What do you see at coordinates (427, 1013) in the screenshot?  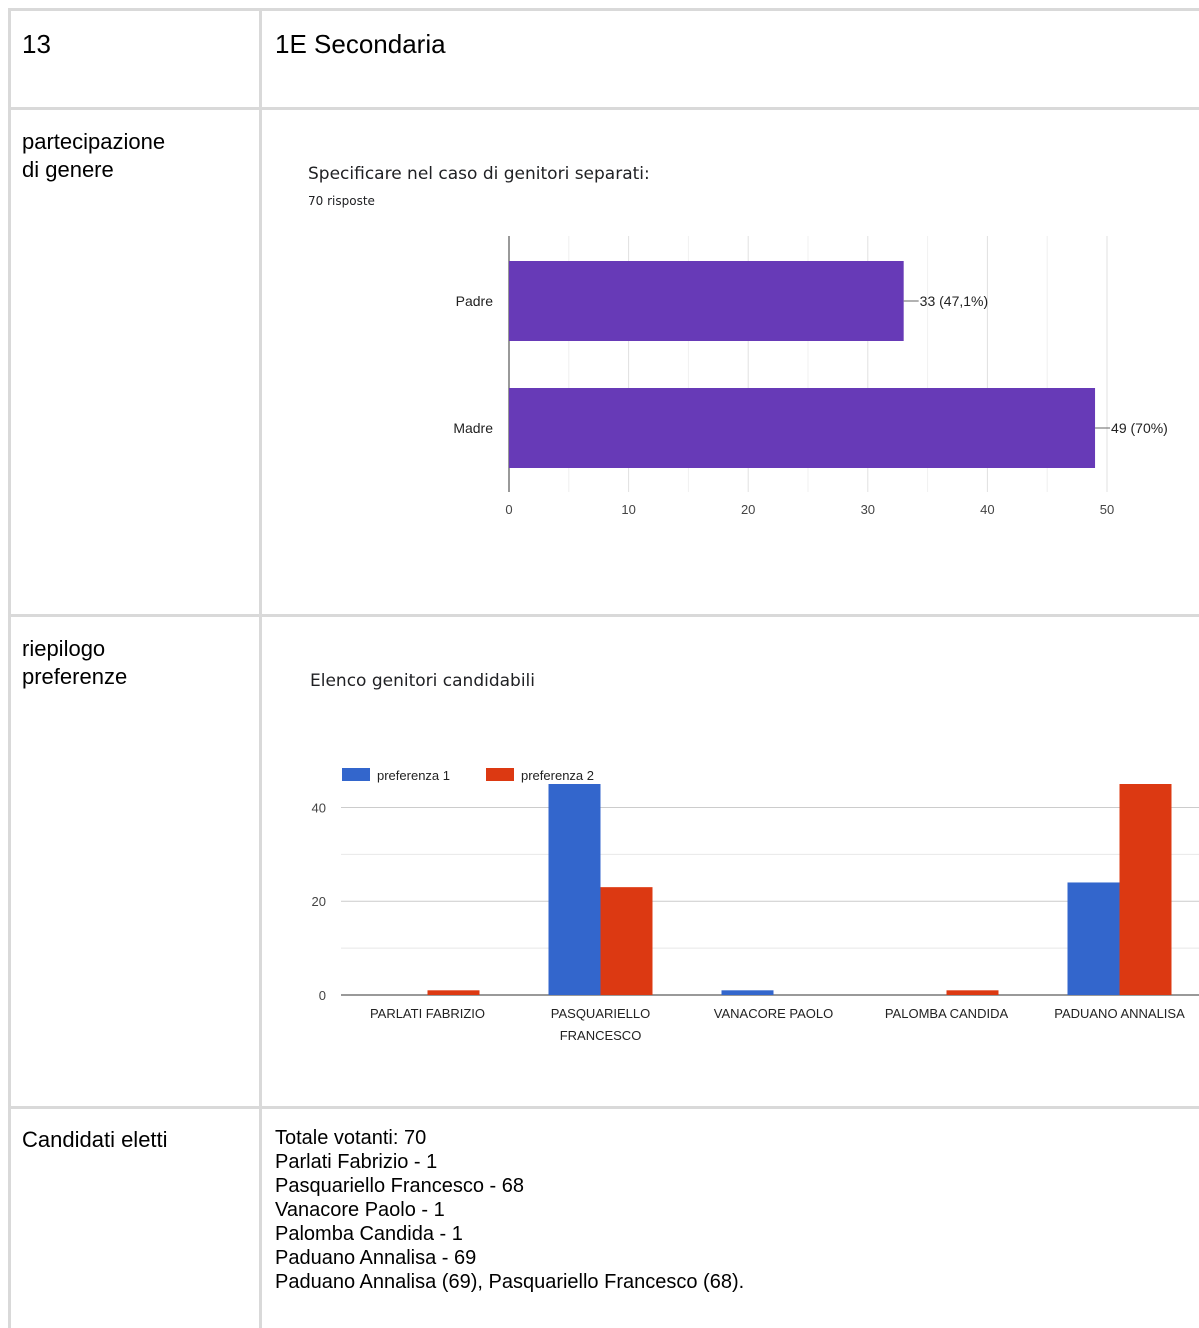 I see `category-label: PARLATI FABRIZIO` at bounding box center [427, 1013].